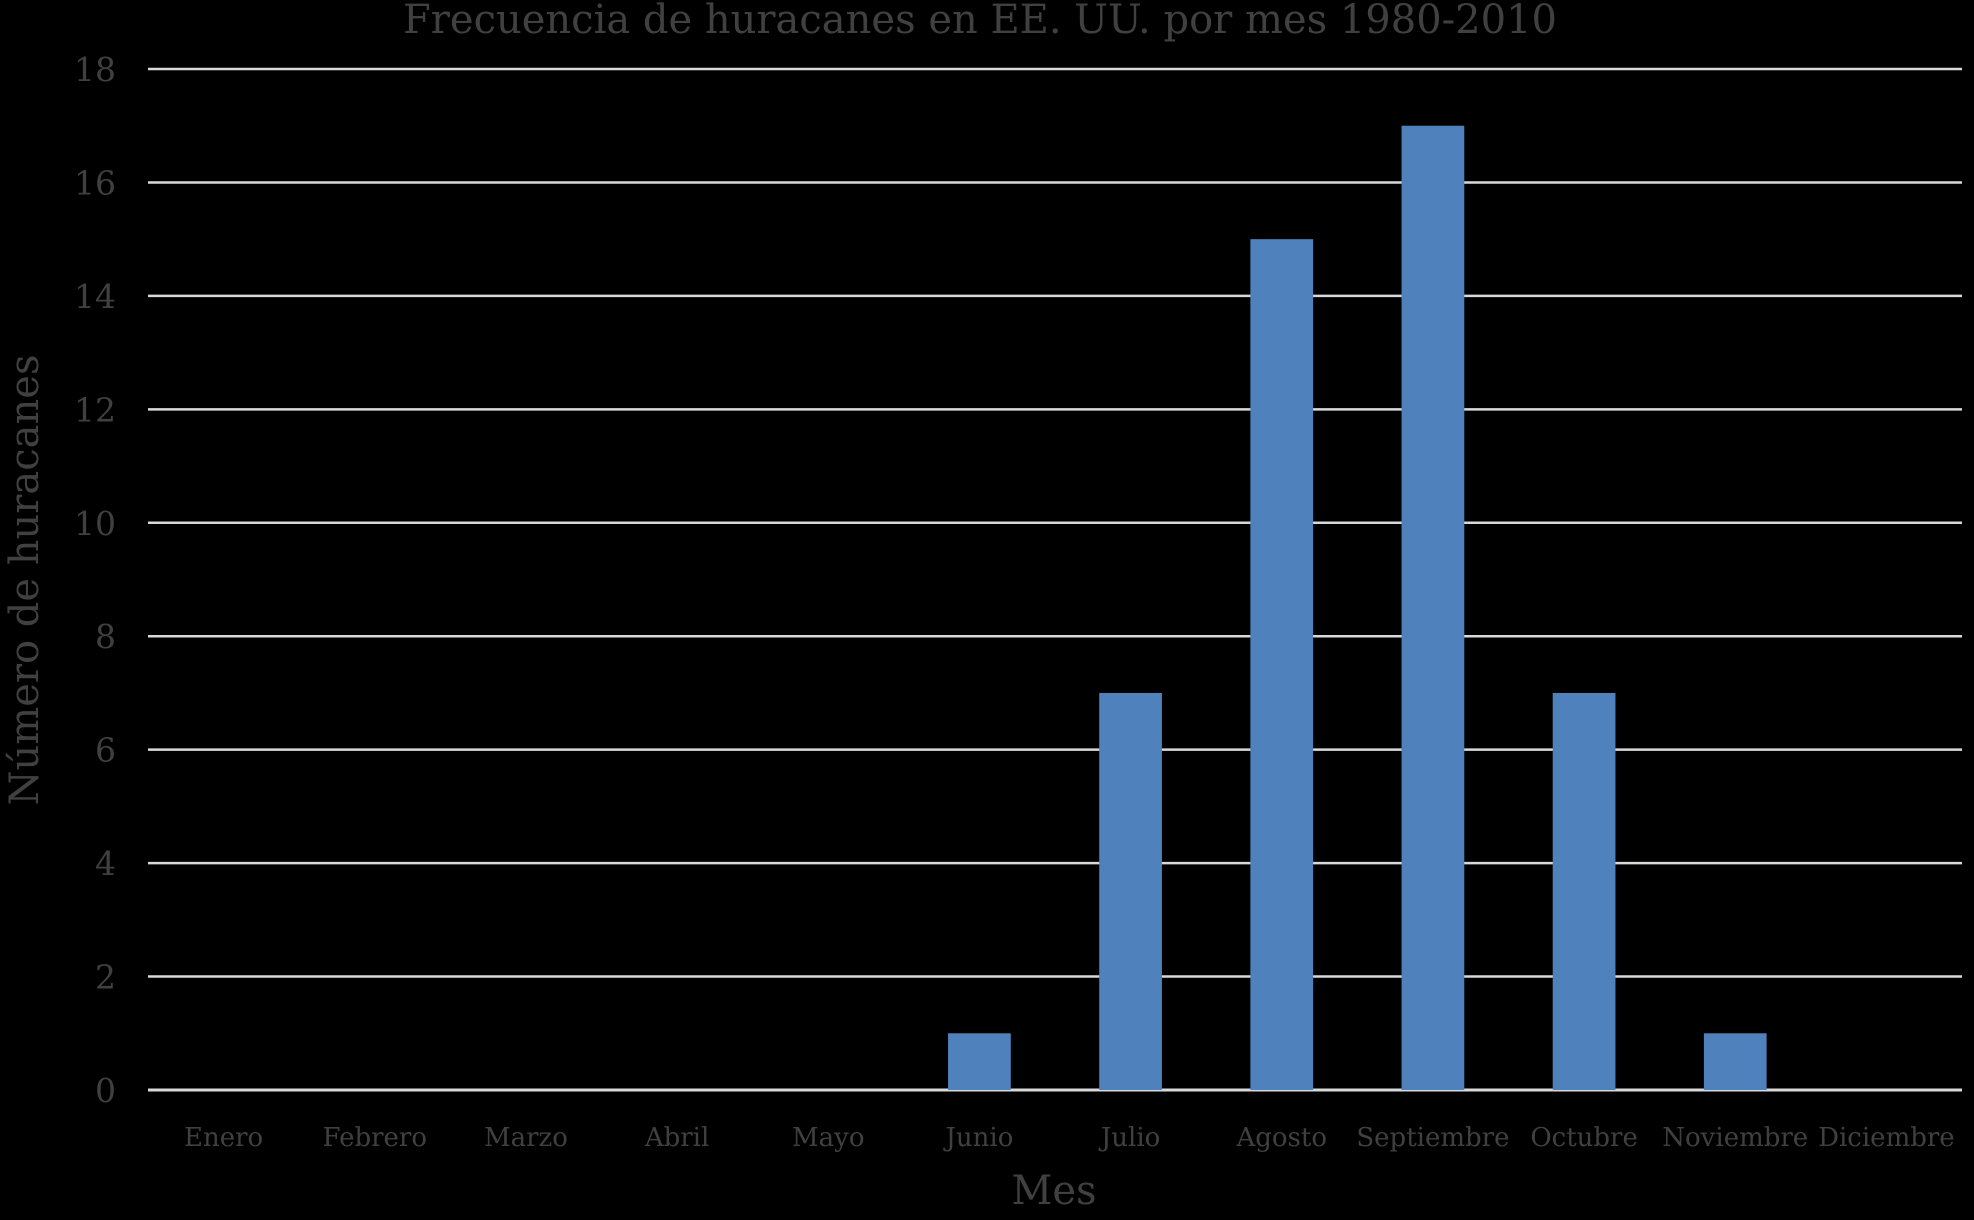 This screenshot has width=1974, height=1220. Describe the element at coordinates (95, 296) in the screenshot. I see `y-tick-label: 14` at that location.